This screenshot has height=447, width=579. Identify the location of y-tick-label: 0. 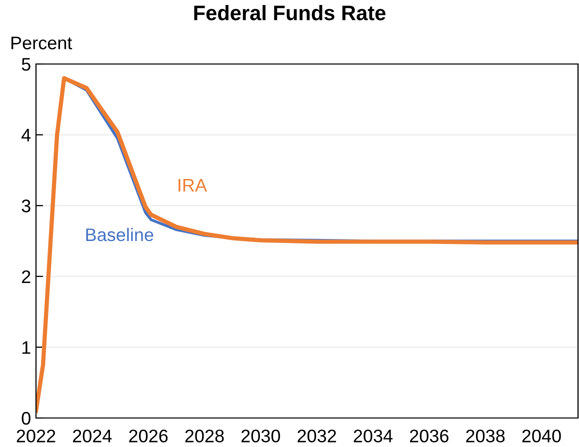
(26, 418).